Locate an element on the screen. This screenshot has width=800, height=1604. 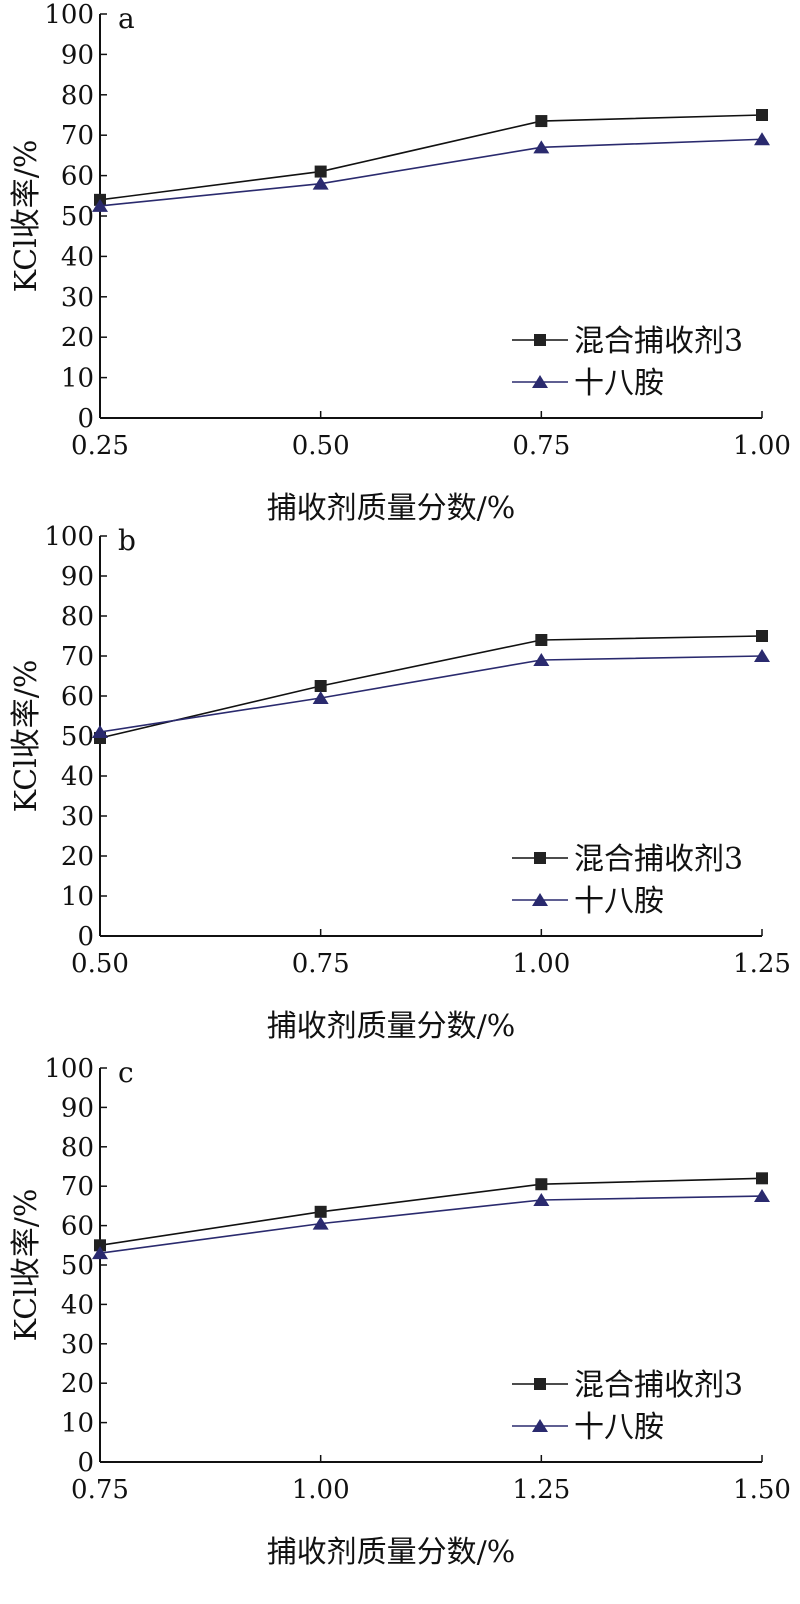
legend: 混合捕收剂3 十八胺 is located at coordinates (627, 1406).